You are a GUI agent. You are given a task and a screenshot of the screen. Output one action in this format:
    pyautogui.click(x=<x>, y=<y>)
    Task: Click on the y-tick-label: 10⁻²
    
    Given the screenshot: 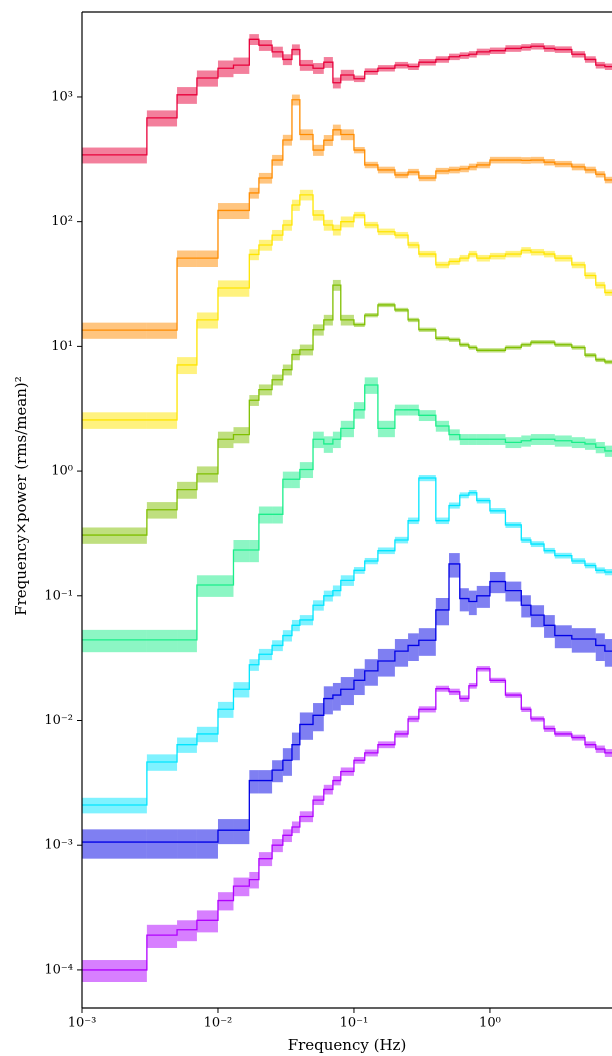 What is the action you would take?
    pyautogui.click(x=58, y=720)
    